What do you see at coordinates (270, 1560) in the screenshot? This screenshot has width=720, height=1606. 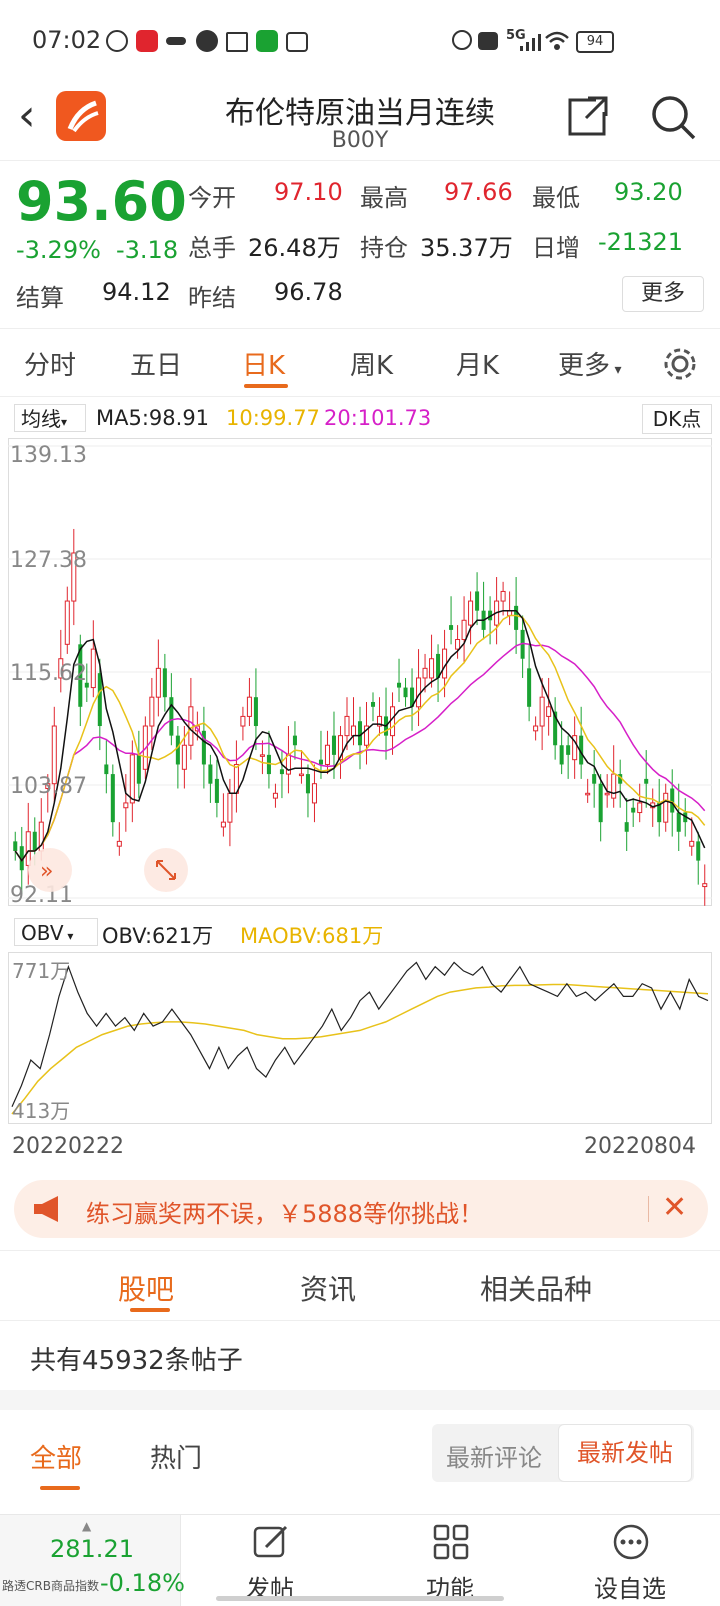 I see `post-button: 发帖` at bounding box center [270, 1560].